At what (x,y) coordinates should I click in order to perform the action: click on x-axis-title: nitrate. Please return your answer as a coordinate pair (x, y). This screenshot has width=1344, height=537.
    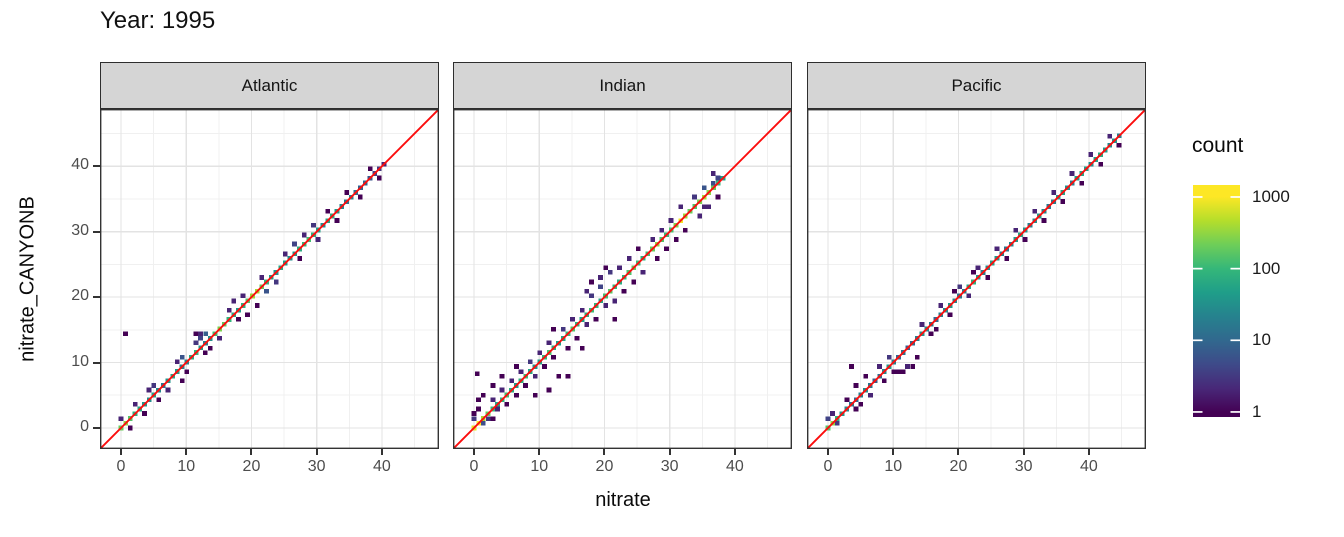
    Looking at the image, I should click on (623, 500).